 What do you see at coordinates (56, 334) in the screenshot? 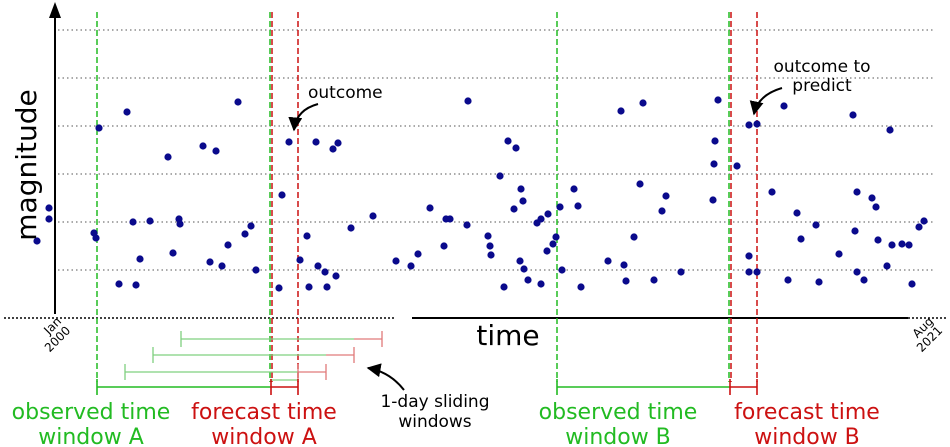
I see `x-start-label: Jan 2000` at bounding box center [56, 334].